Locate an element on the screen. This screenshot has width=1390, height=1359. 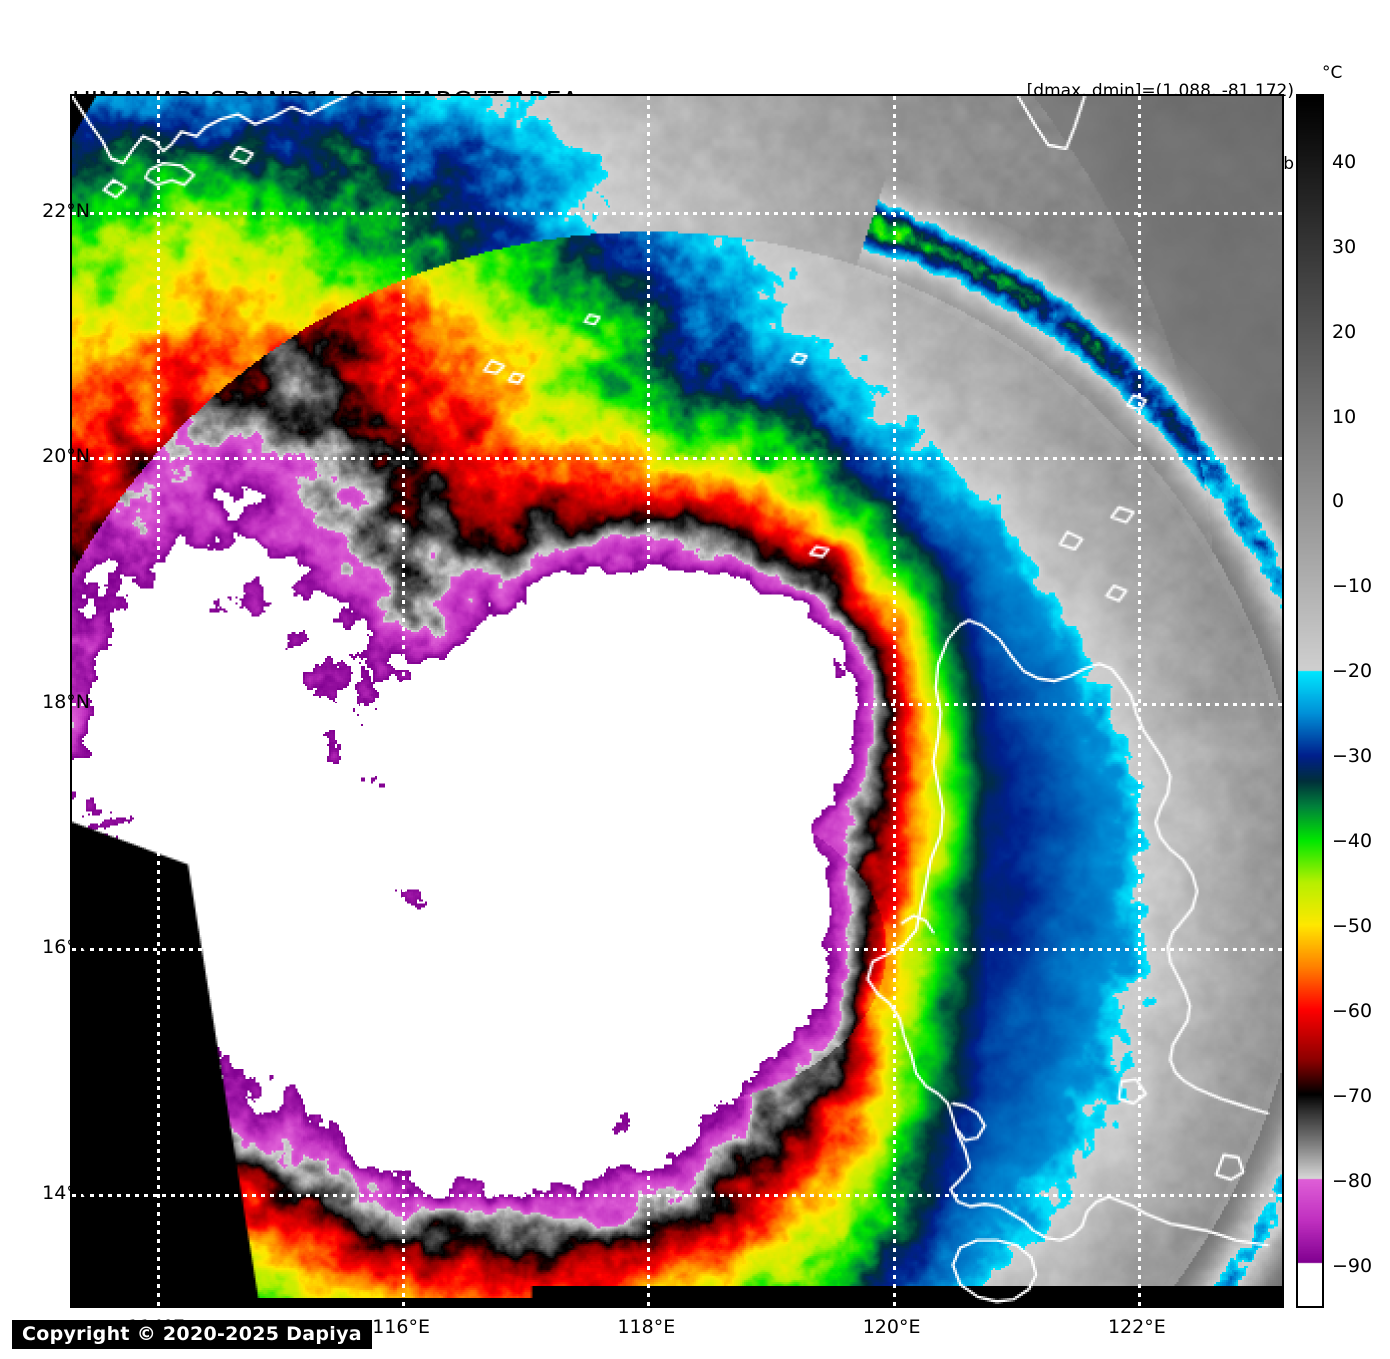
y-tick-16: 16°N is located at coordinates (66, 947).